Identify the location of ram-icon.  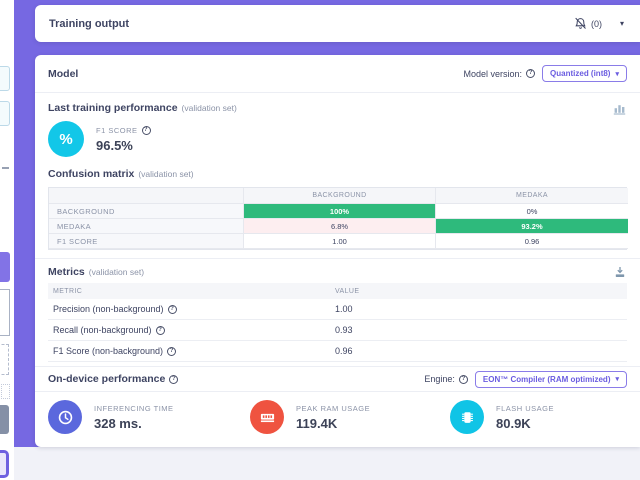
(267, 417).